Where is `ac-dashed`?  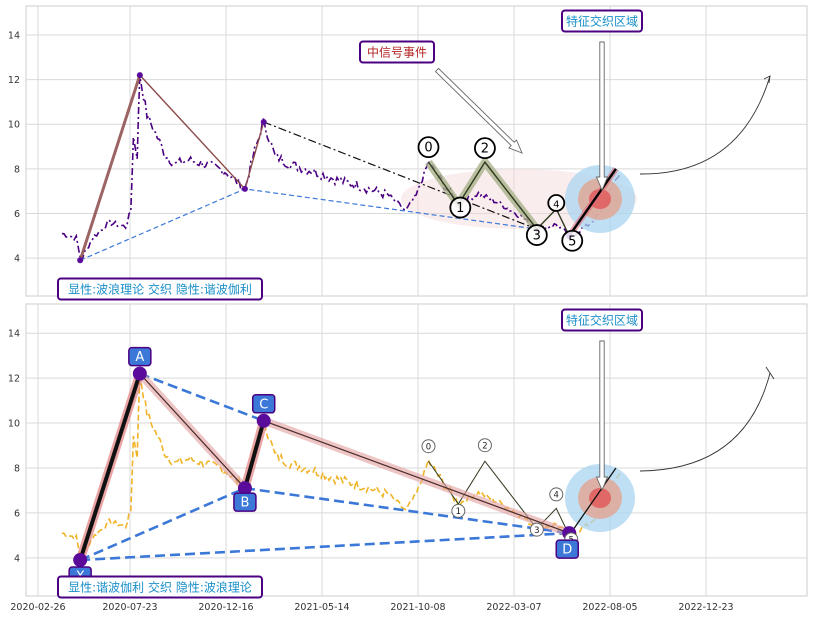 ac-dashed is located at coordinates (202, 397).